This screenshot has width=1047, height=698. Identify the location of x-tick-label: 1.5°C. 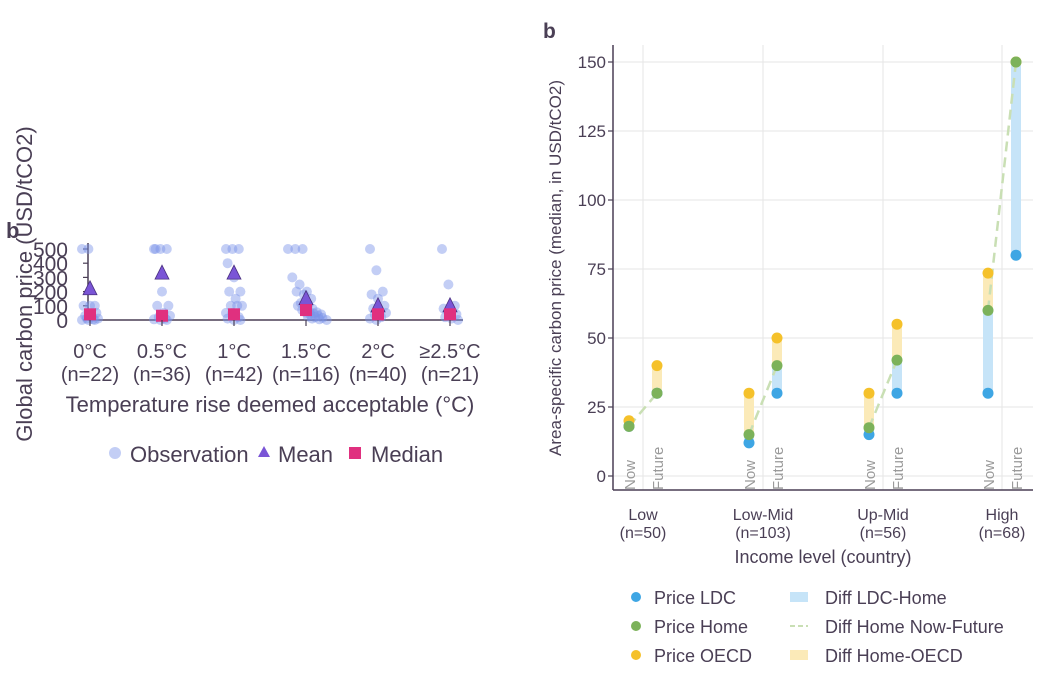
(306, 352).